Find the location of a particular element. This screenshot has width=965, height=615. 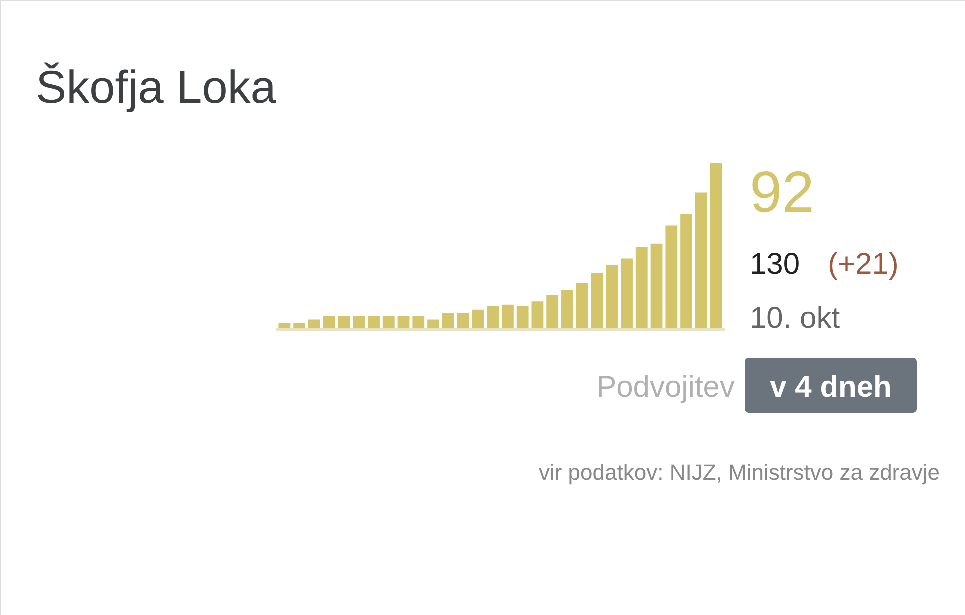

text: v 4 dneh is located at coordinates (831, 387).